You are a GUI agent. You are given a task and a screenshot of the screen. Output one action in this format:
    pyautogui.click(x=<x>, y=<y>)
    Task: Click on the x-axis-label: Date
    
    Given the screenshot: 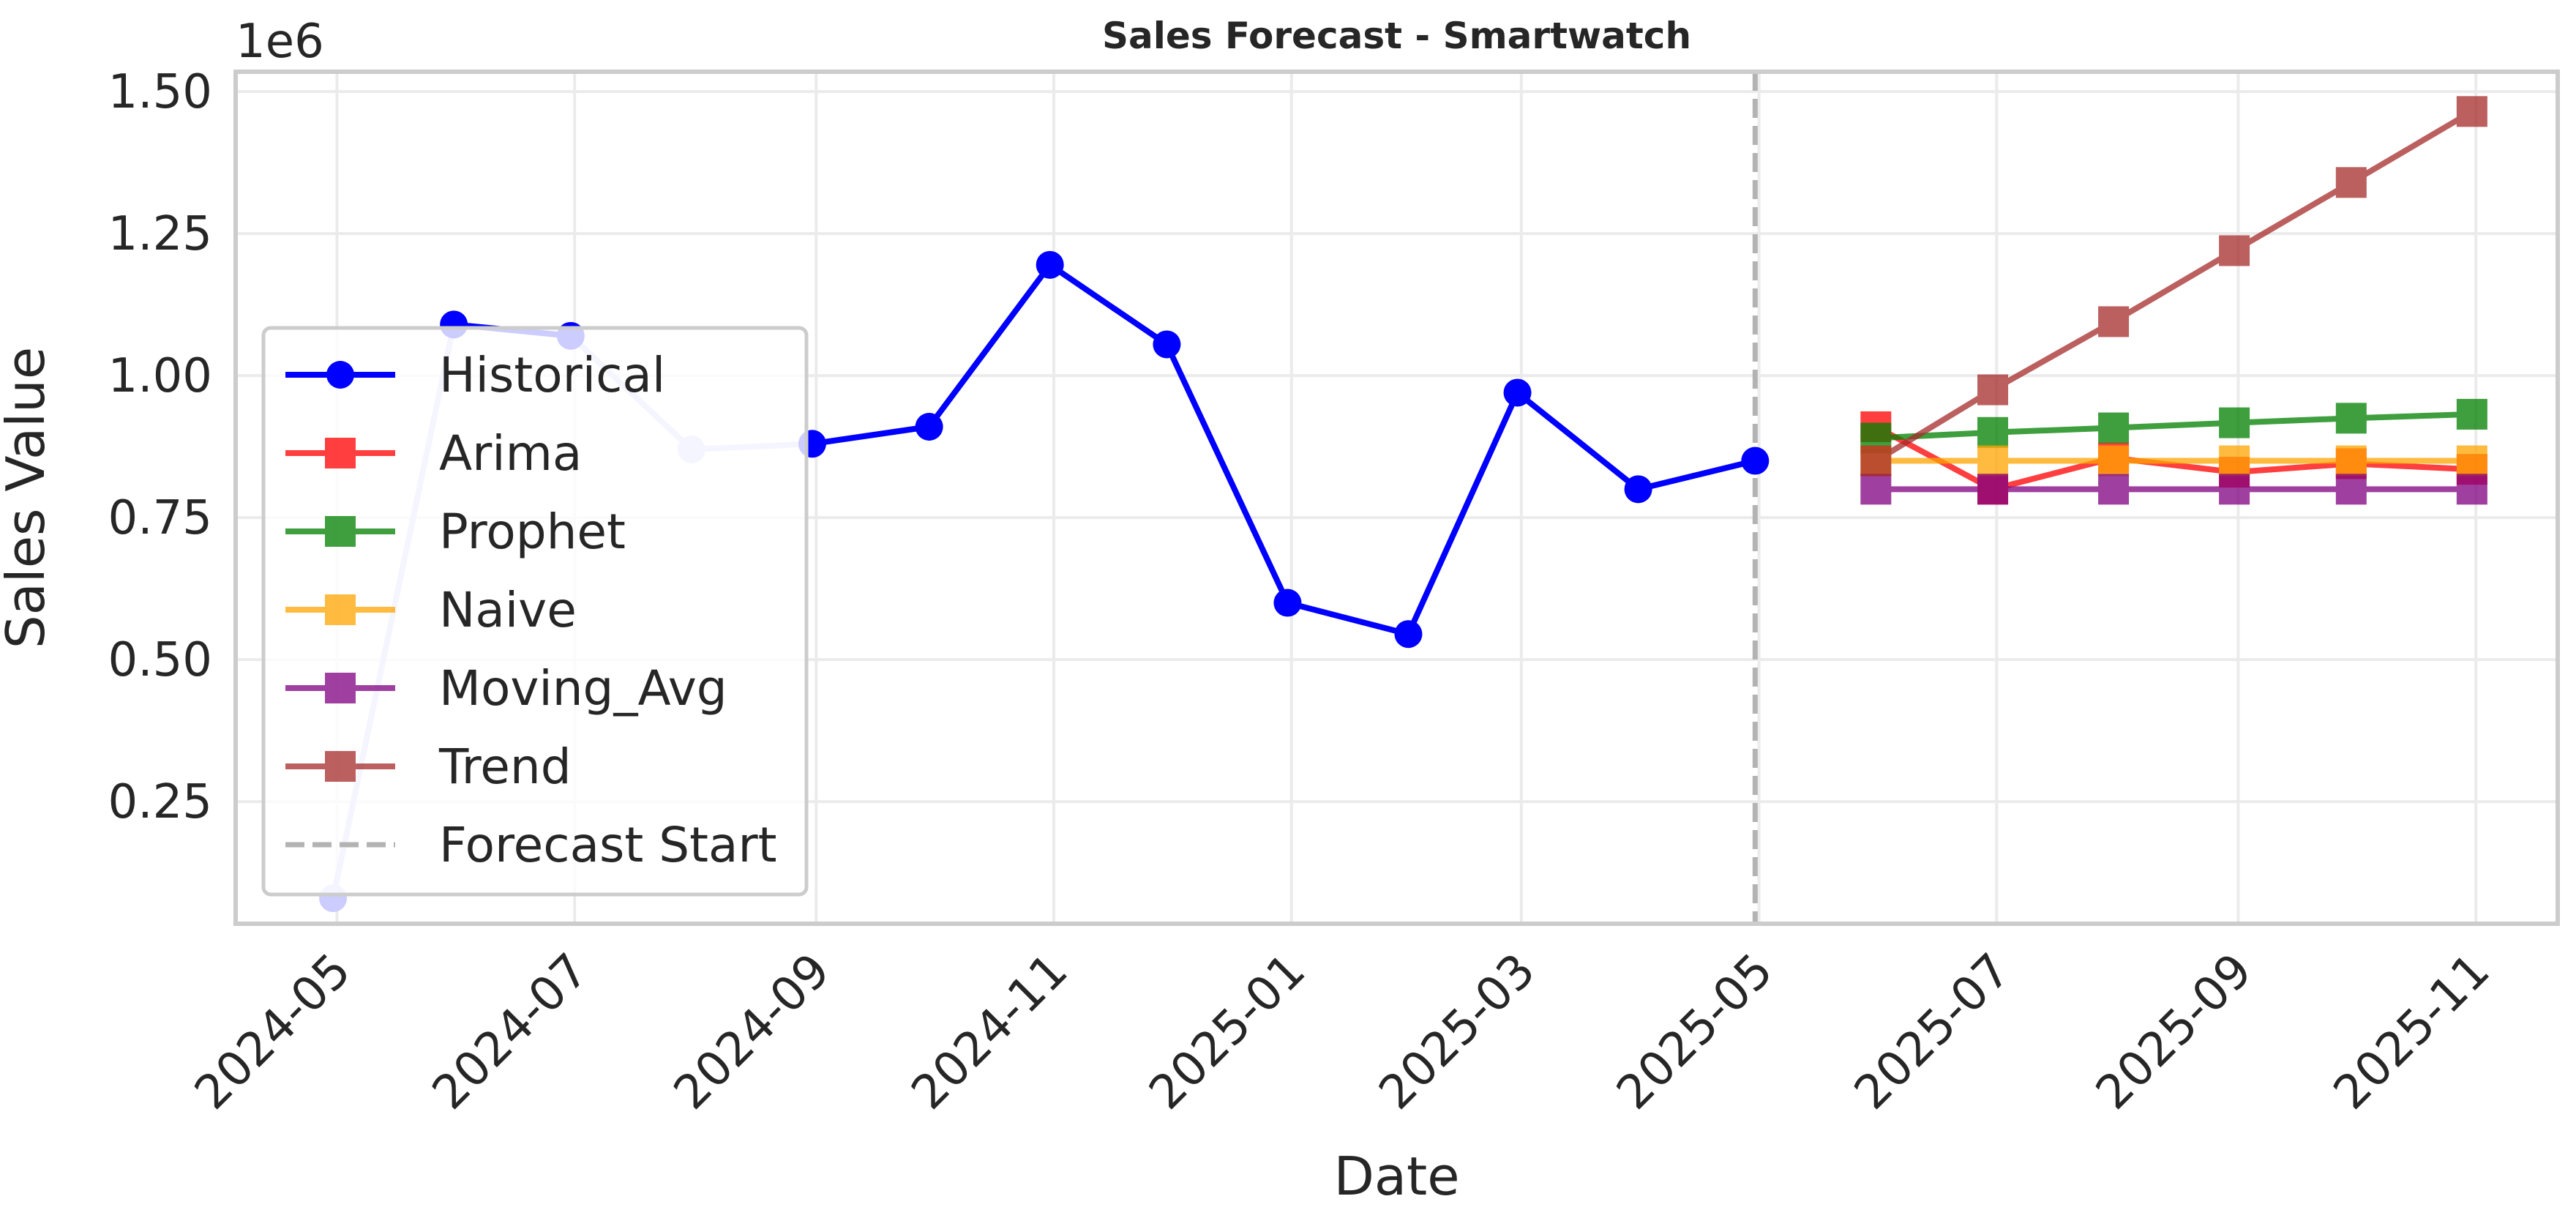 What is the action you would take?
    pyautogui.click(x=1396, y=1176)
    